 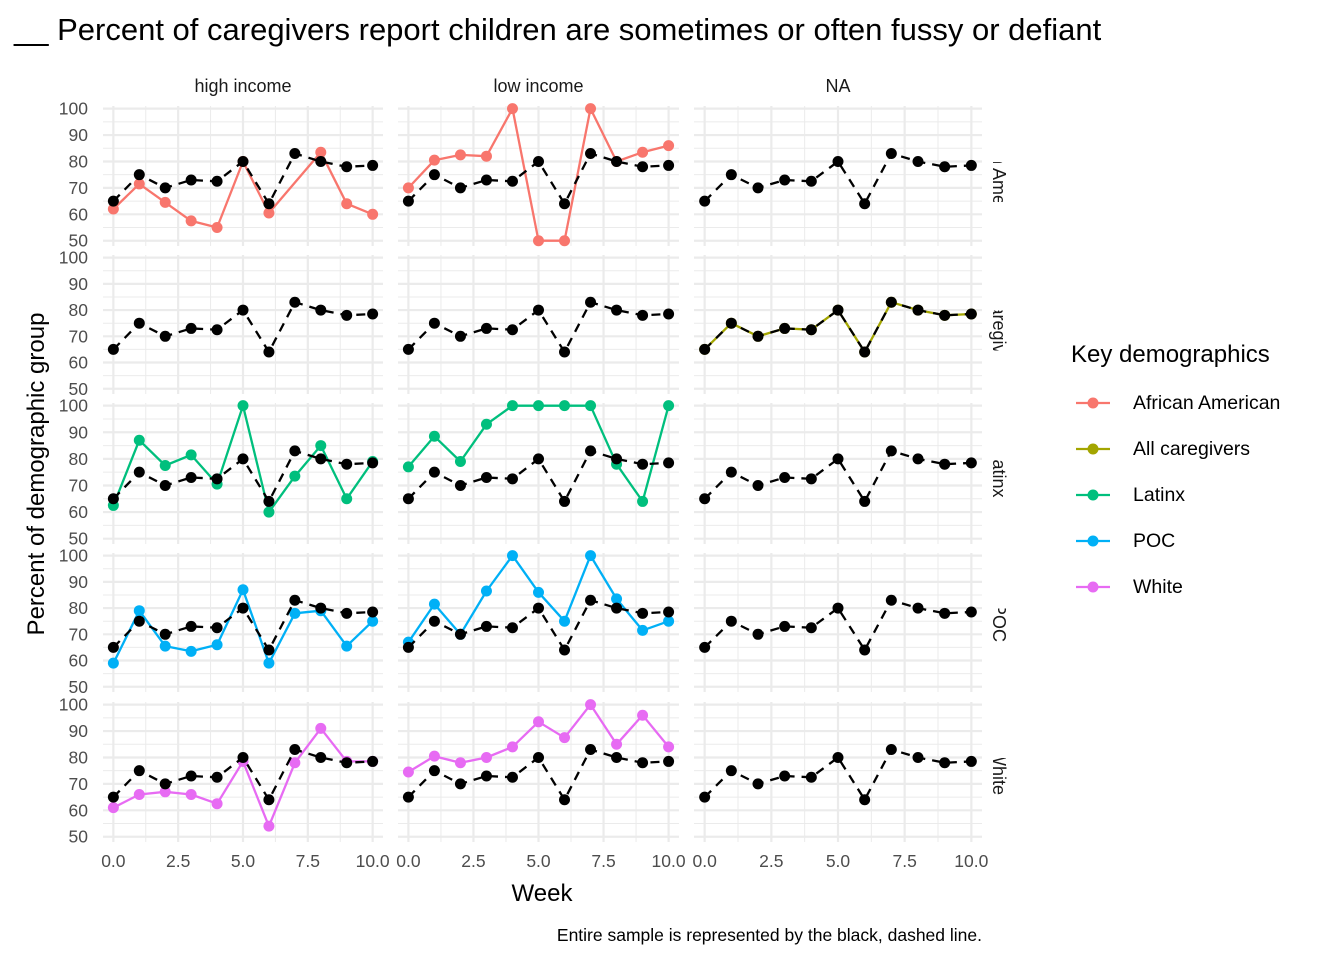 I want to click on y-tick-label: 80, so click(x=79, y=608).